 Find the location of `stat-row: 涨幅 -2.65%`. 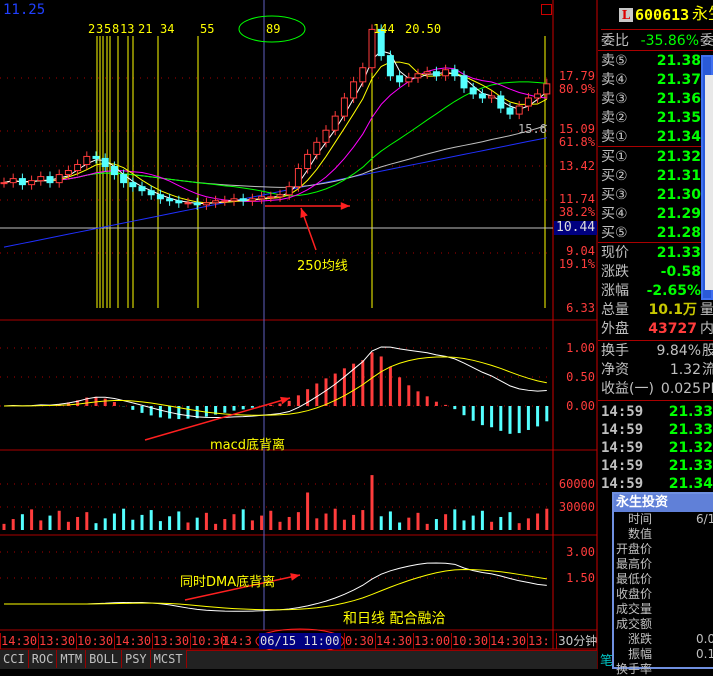

stat-row: 涨幅 -2.65% is located at coordinates (657, 291).